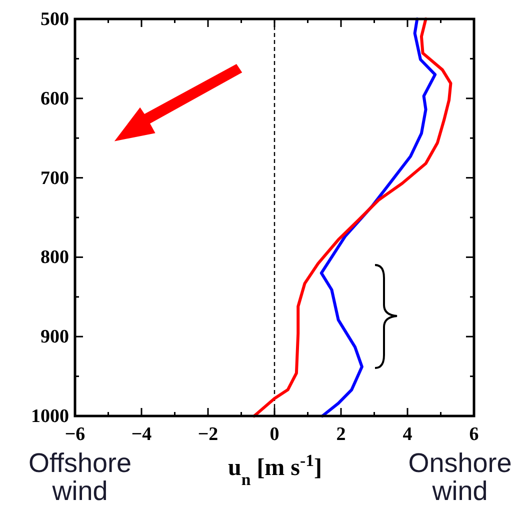 This screenshot has width=529, height=505. What do you see at coordinates (208, 434) in the screenshot?
I see `x-tick-label: −2` at bounding box center [208, 434].